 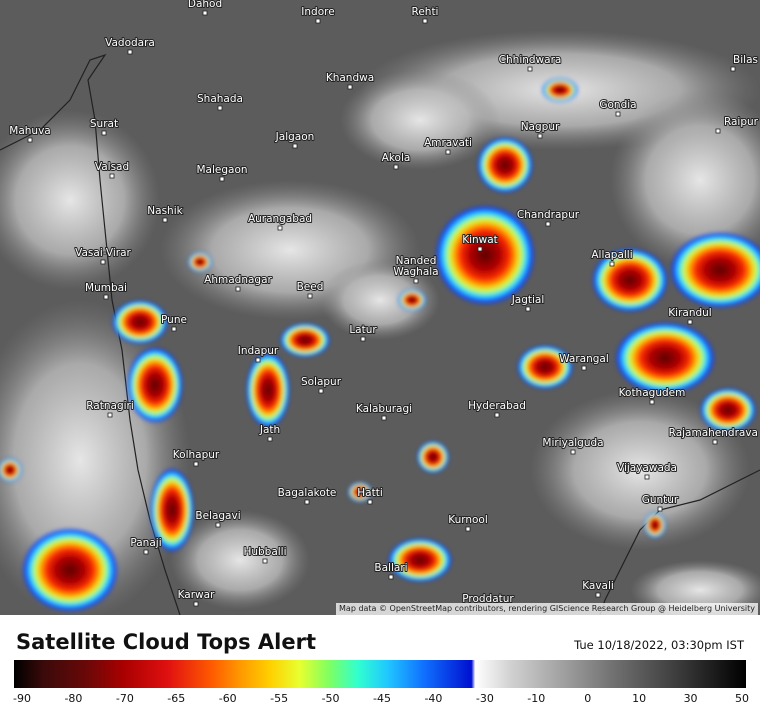 What do you see at coordinates (584, 359) in the screenshot?
I see `city-label: Warangal` at bounding box center [584, 359].